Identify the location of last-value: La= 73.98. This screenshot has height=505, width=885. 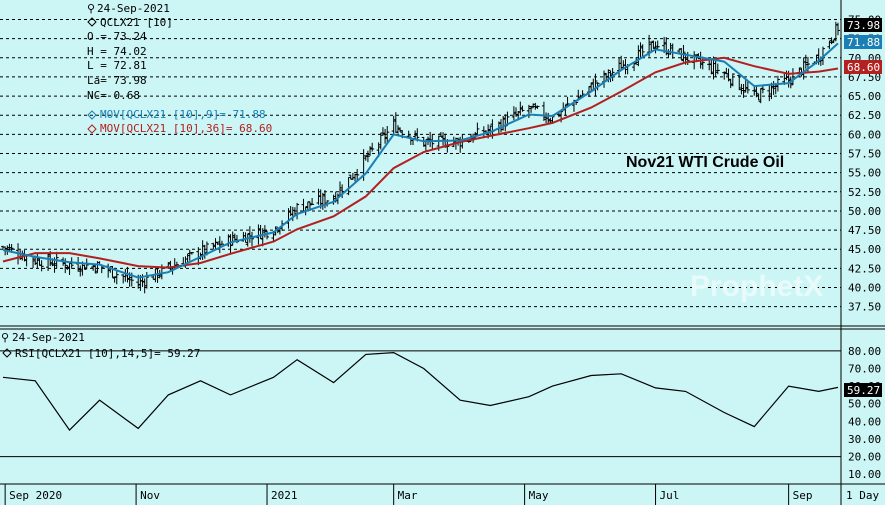
(117, 80).